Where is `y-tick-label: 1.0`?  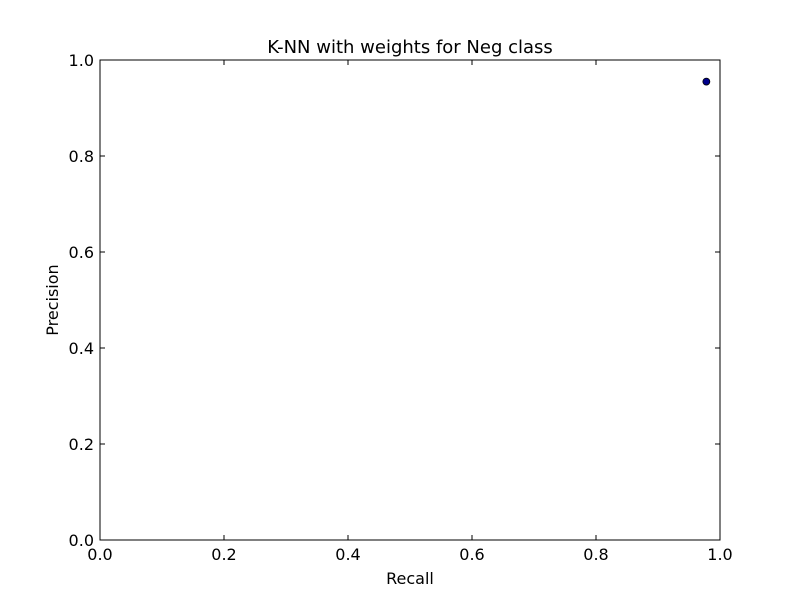
y-tick-label: 1.0 is located at coordinates (81, 60).